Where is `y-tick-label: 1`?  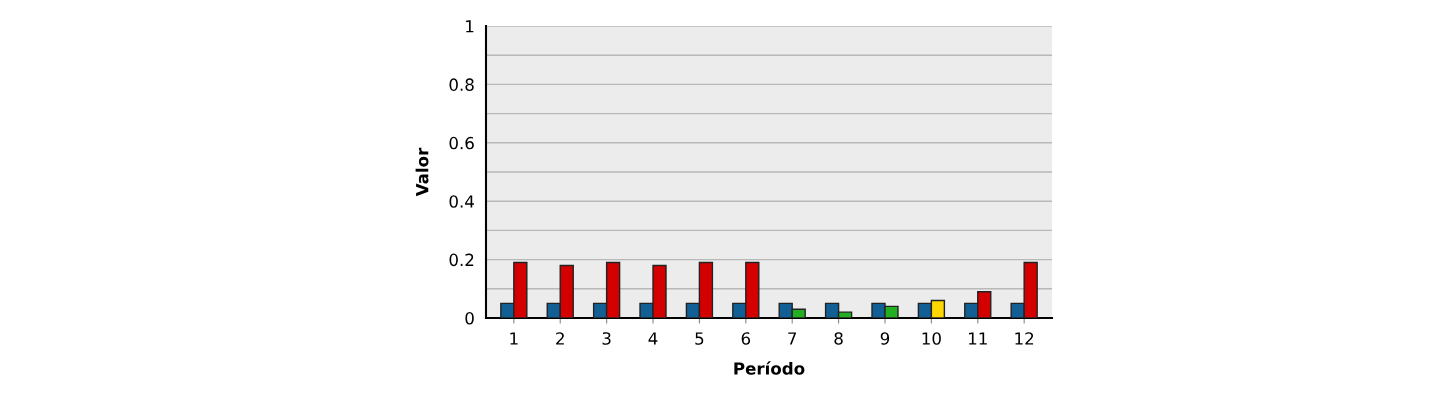
y-tick-label: 1 is located at coordinates (470, 26).